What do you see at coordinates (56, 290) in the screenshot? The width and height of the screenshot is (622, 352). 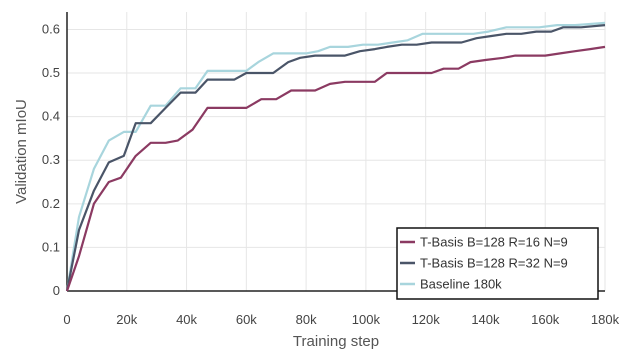 I see `y-tick-label: 0` at bounding box center [56, 290].